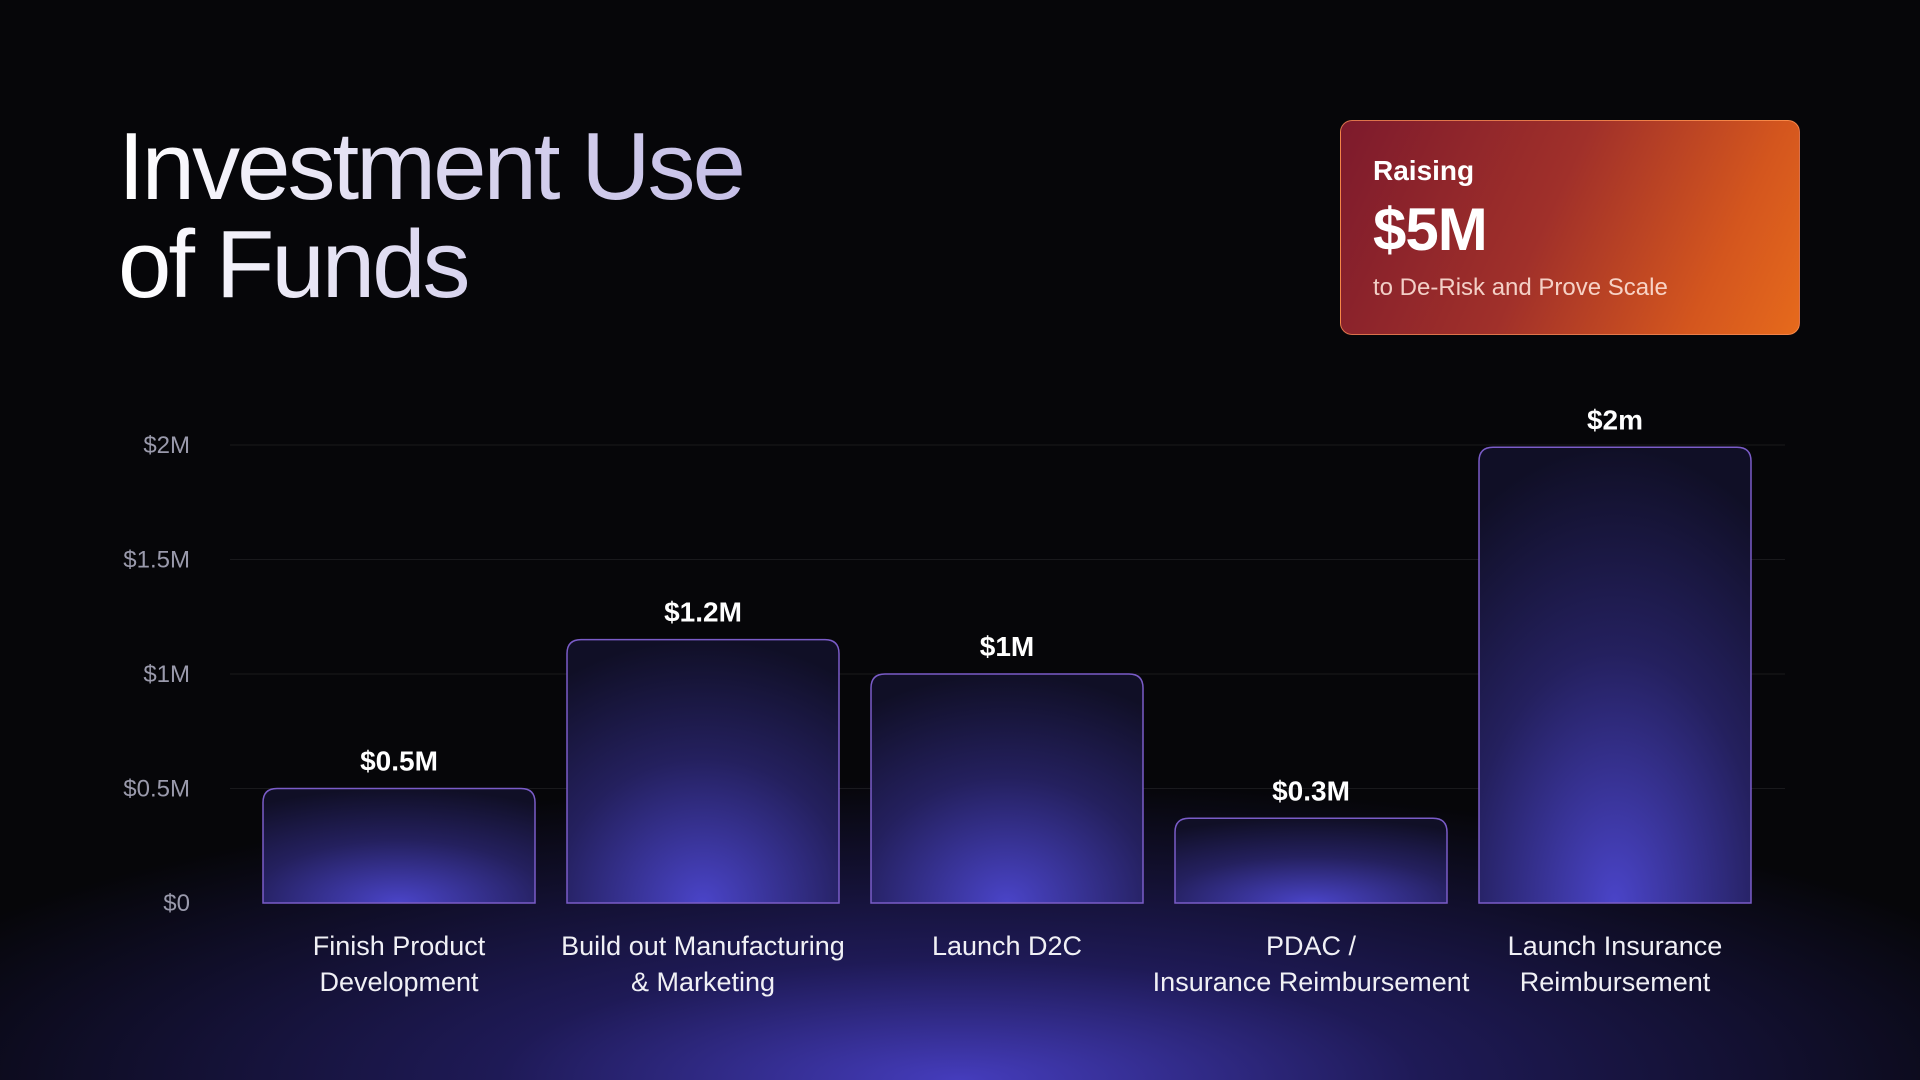 The width and height of the screenshot is (1920, 1080). Describe the element at coordinates (1007, 946) in the screenshot. I see `category-label: Launch D2C` at that location.